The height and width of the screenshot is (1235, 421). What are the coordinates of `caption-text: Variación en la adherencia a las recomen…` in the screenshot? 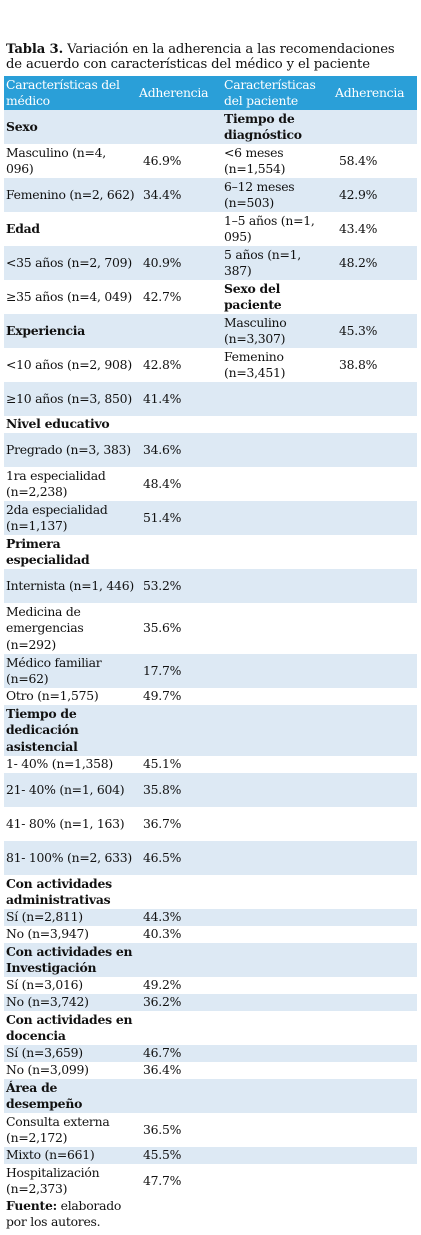 It's located at (200, 57).